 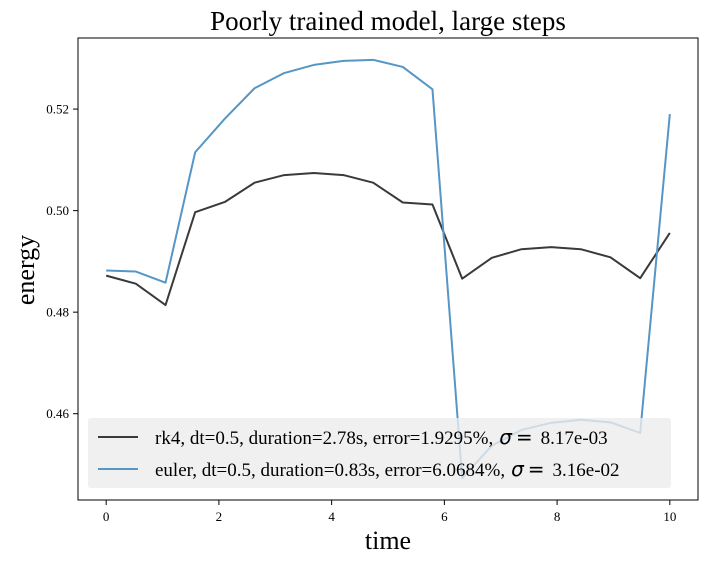 I want to click on y-tick-label: 0.50, so click(x=57, y=210).